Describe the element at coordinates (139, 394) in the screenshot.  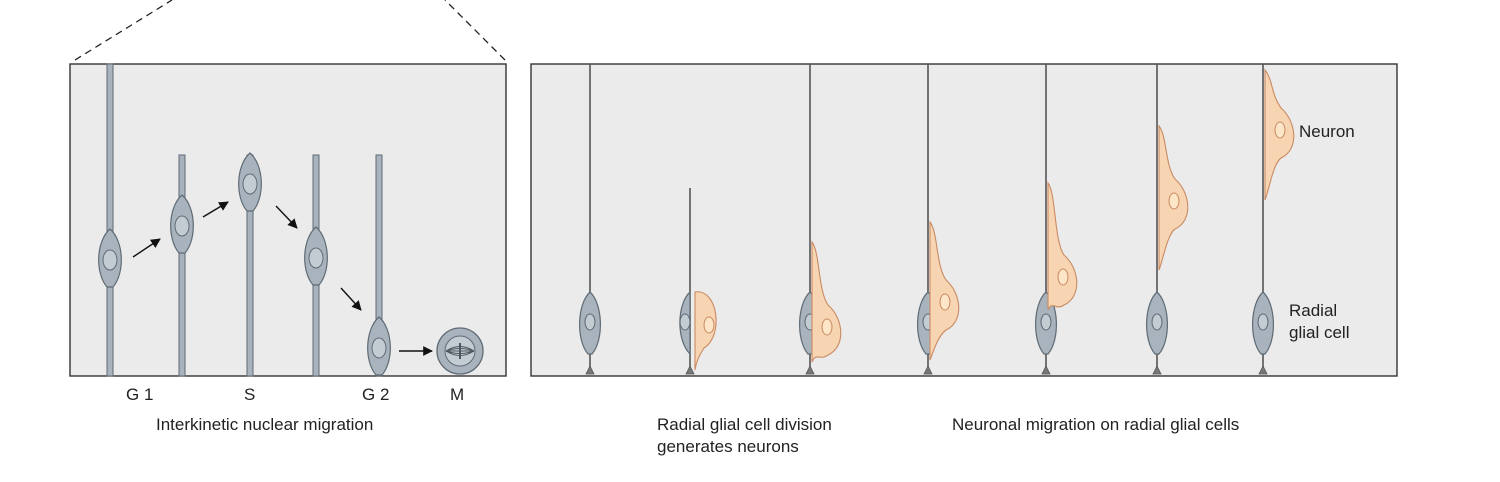
I see `phase-label-g1: G 1` at that location.